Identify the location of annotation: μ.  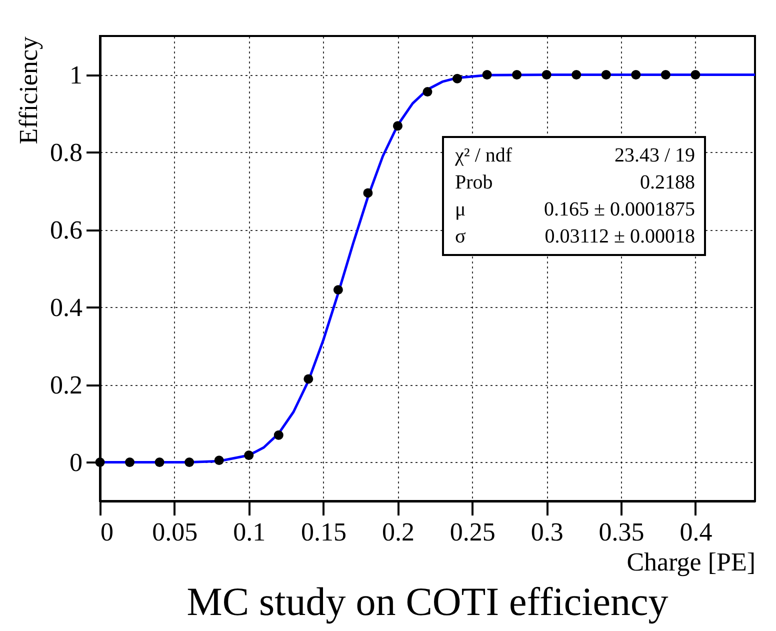
(460, 209).